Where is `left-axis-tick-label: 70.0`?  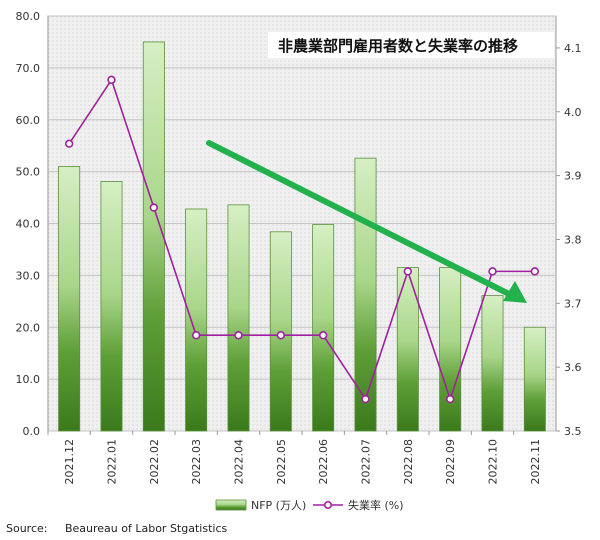 left-axis-tick-label: 70.0 is located at coordinates (28, 68).